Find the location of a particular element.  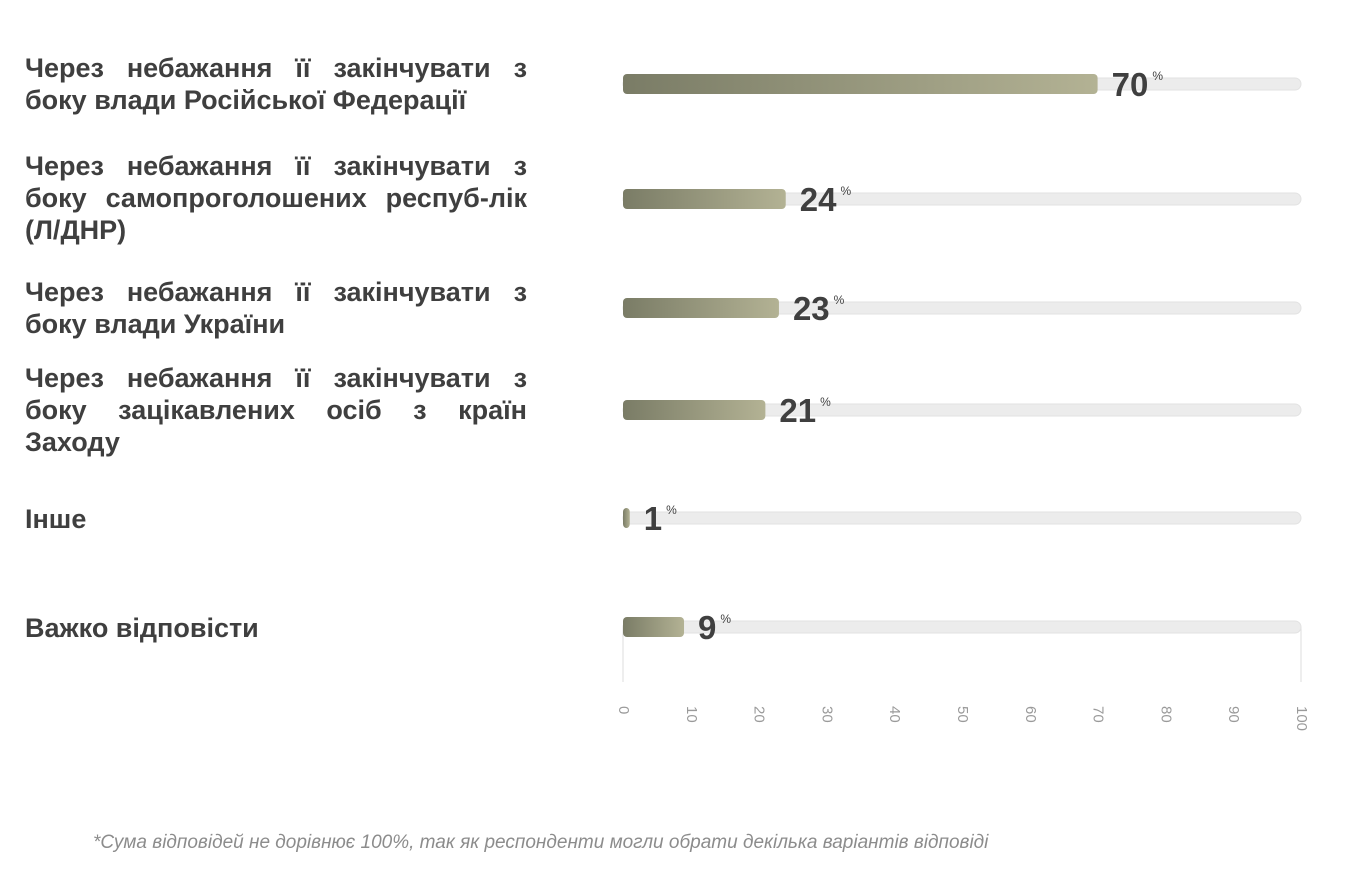

x-tick-label: 60 is located at coordinates (1030, 714).